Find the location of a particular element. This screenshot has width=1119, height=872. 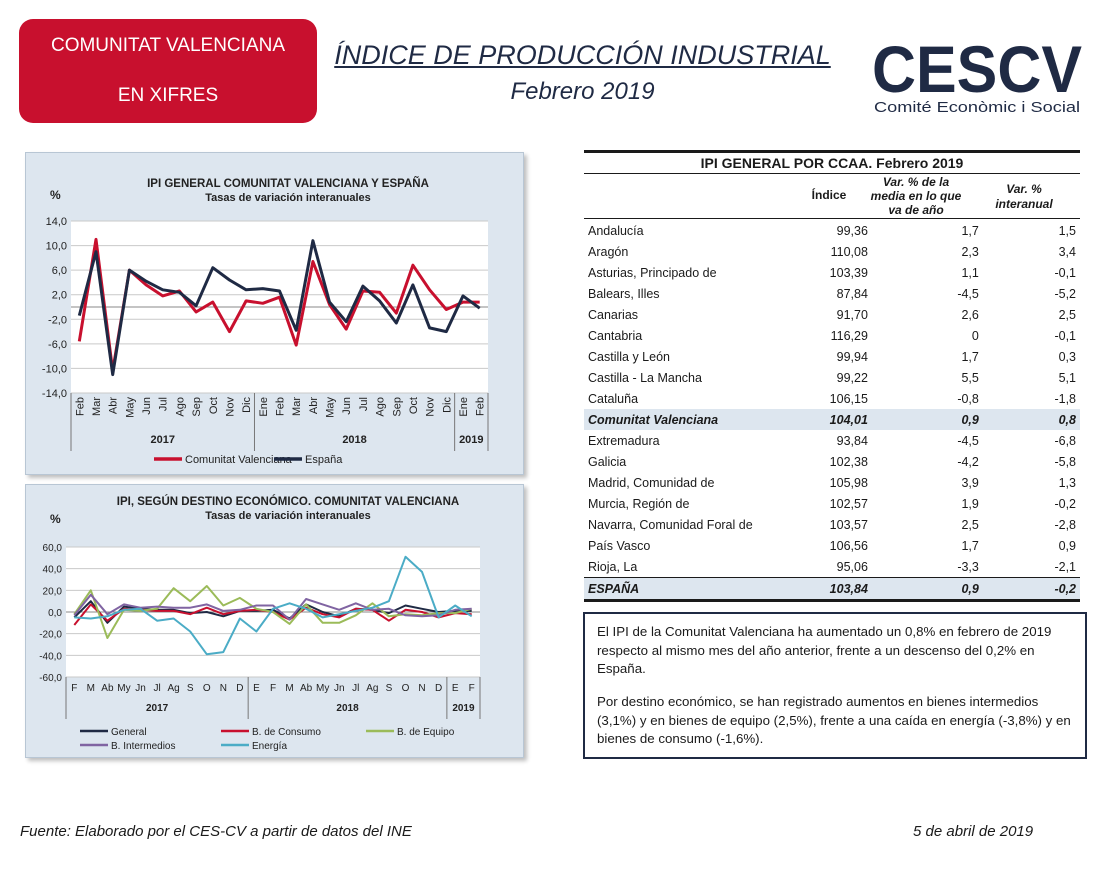

cell-media: 0 is located at coordinates (975, 335).